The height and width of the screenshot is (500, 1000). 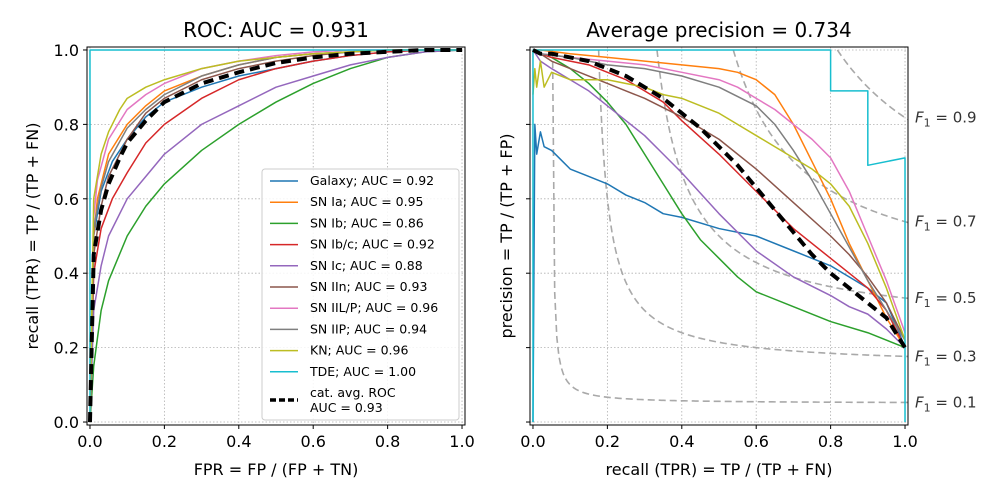 I want to click on iso-f1-label: F1 = 0.7F_1 = 0.7, so click(x=946, y=223).